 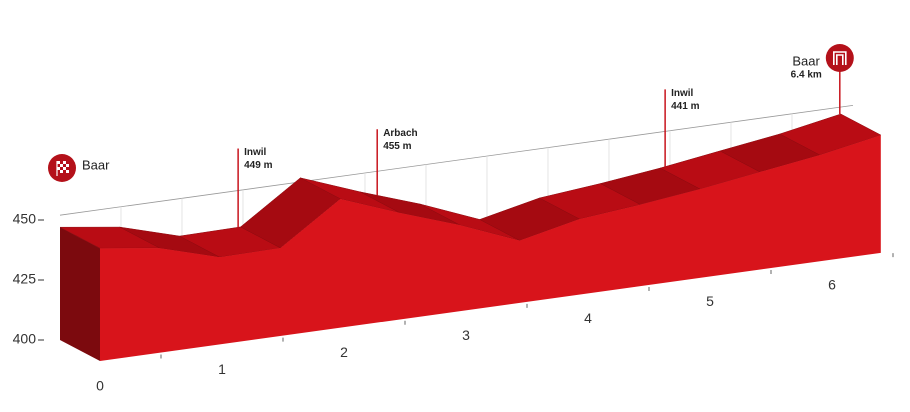 I want to click on finish-distance: 6.4 km, so click(x=806, y=75).